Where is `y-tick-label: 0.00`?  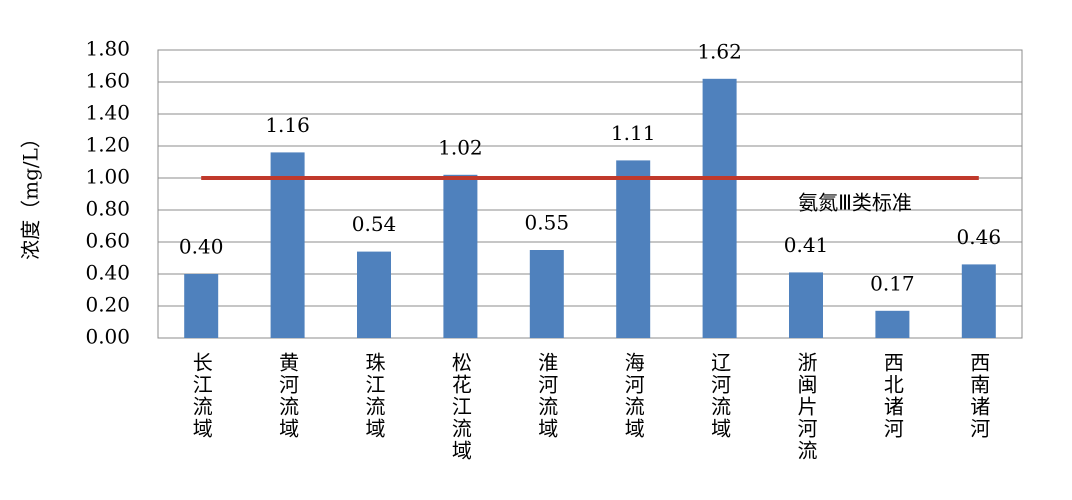
y-tick-label: 0.00 is located at coordinates (107, 337).